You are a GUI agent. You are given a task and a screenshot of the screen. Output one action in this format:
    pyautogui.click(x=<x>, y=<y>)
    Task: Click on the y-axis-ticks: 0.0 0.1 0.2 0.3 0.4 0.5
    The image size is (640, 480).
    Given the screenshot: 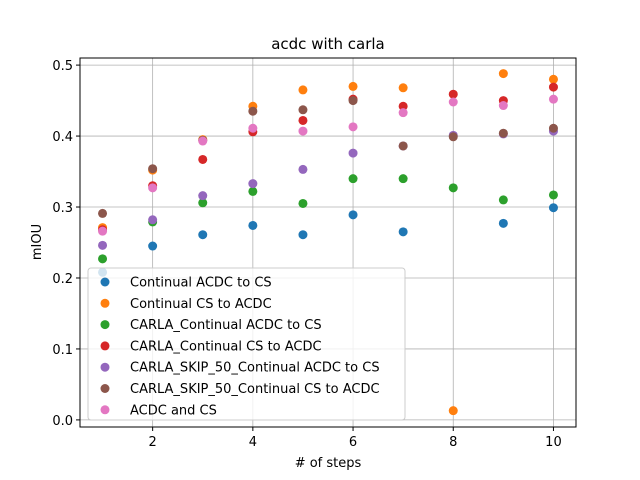 What is the action you would take?
    pyautogui.click(x=66, y=244)
    